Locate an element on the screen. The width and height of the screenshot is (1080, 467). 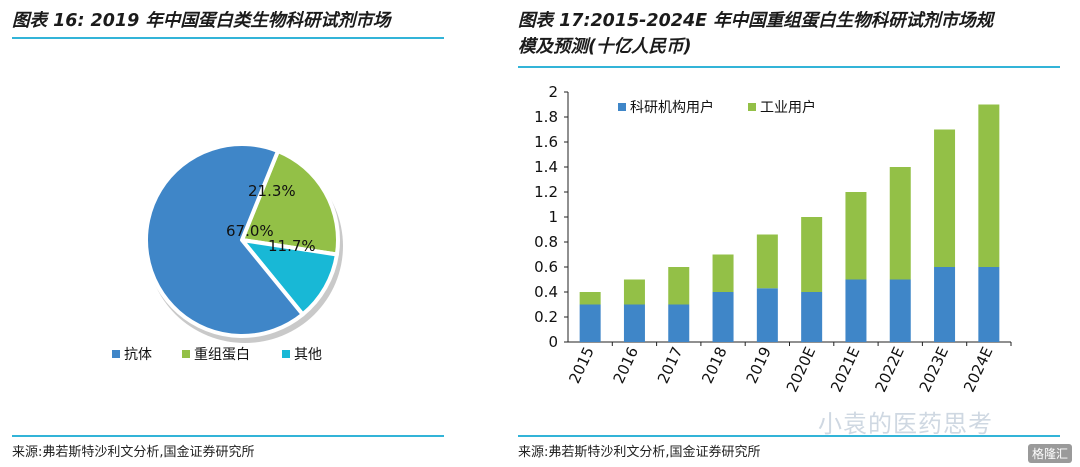
pie-chart: 67.0% 21.3% 11.7% 抗体 重组蛋白 其他 is located at coordinates (227, 252).